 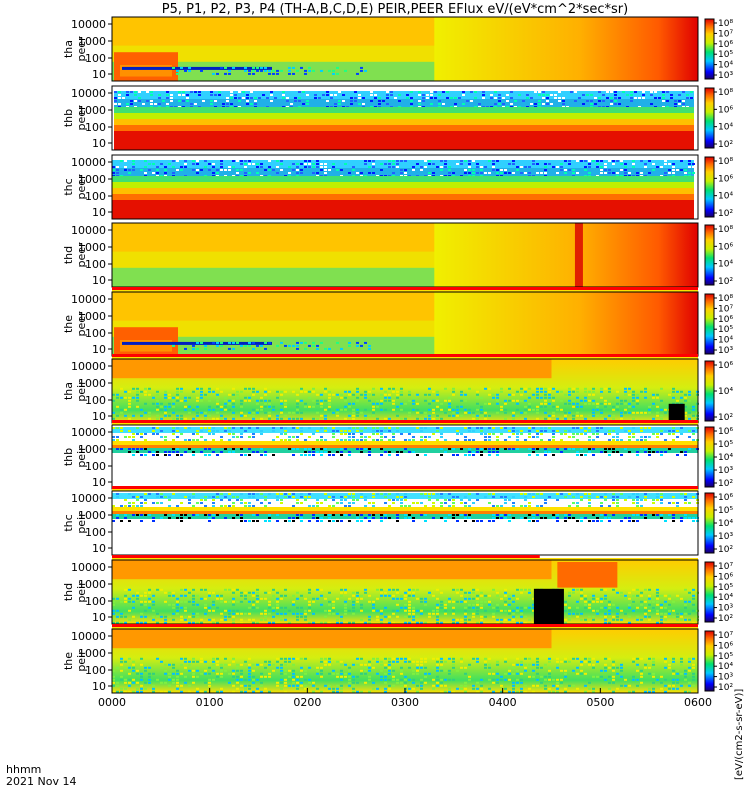 I want to click on y-tick-label: 10, so click(x=99, y=617).